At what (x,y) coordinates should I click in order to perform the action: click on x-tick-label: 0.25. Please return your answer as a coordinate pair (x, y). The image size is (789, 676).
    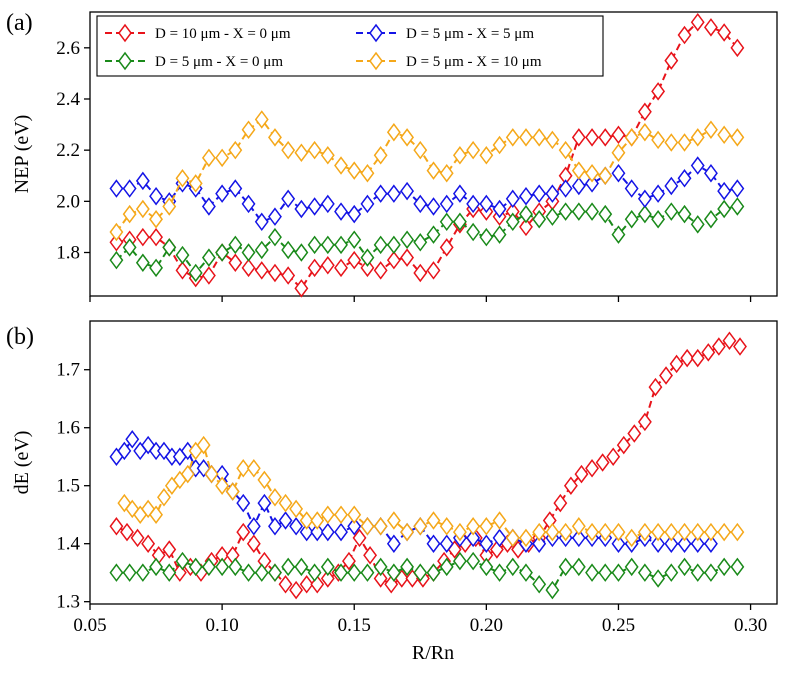
    Looking at the image, I should click on (618, 625).